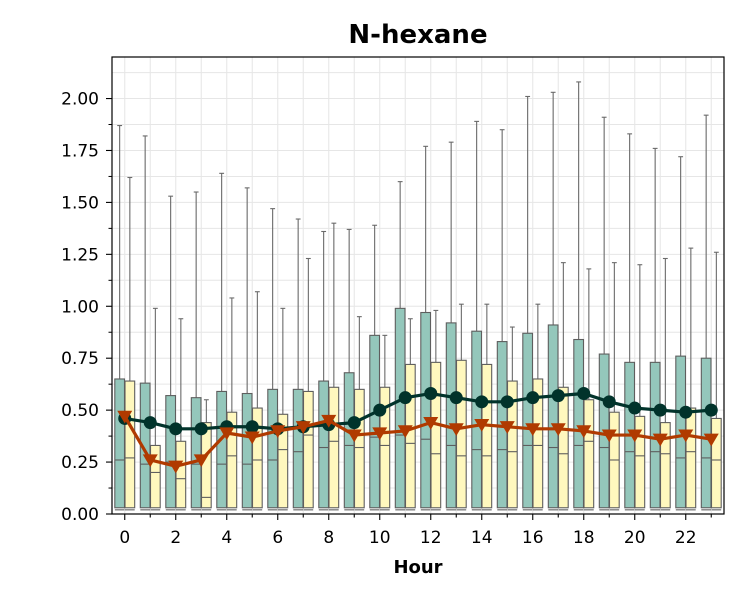 The image size is (750, 600). What do you see at coordinates (277, 538) in the screenshot?
I see `x-tick-label: 6` at bounding box center [277, 538].